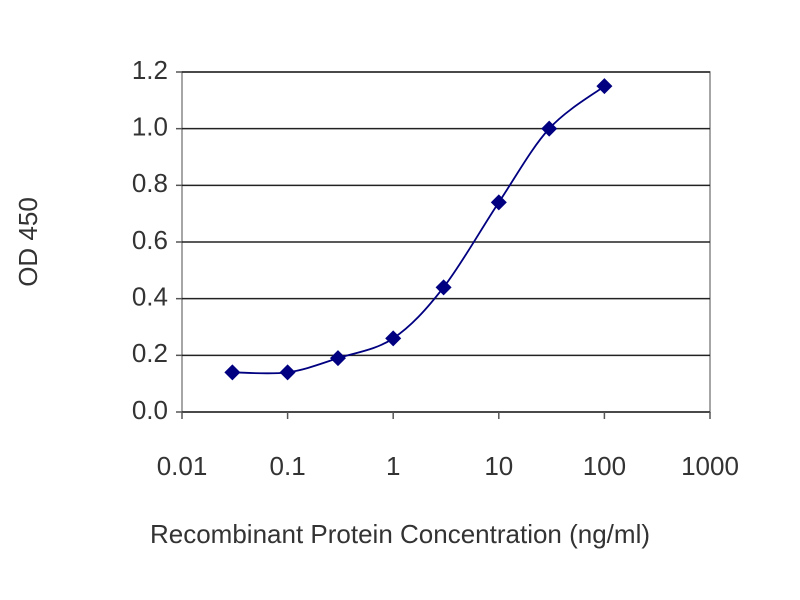  Describe the element at coordinates (288, 466) in the screenshot. I see `x-tick-label: 0.1` at that location.